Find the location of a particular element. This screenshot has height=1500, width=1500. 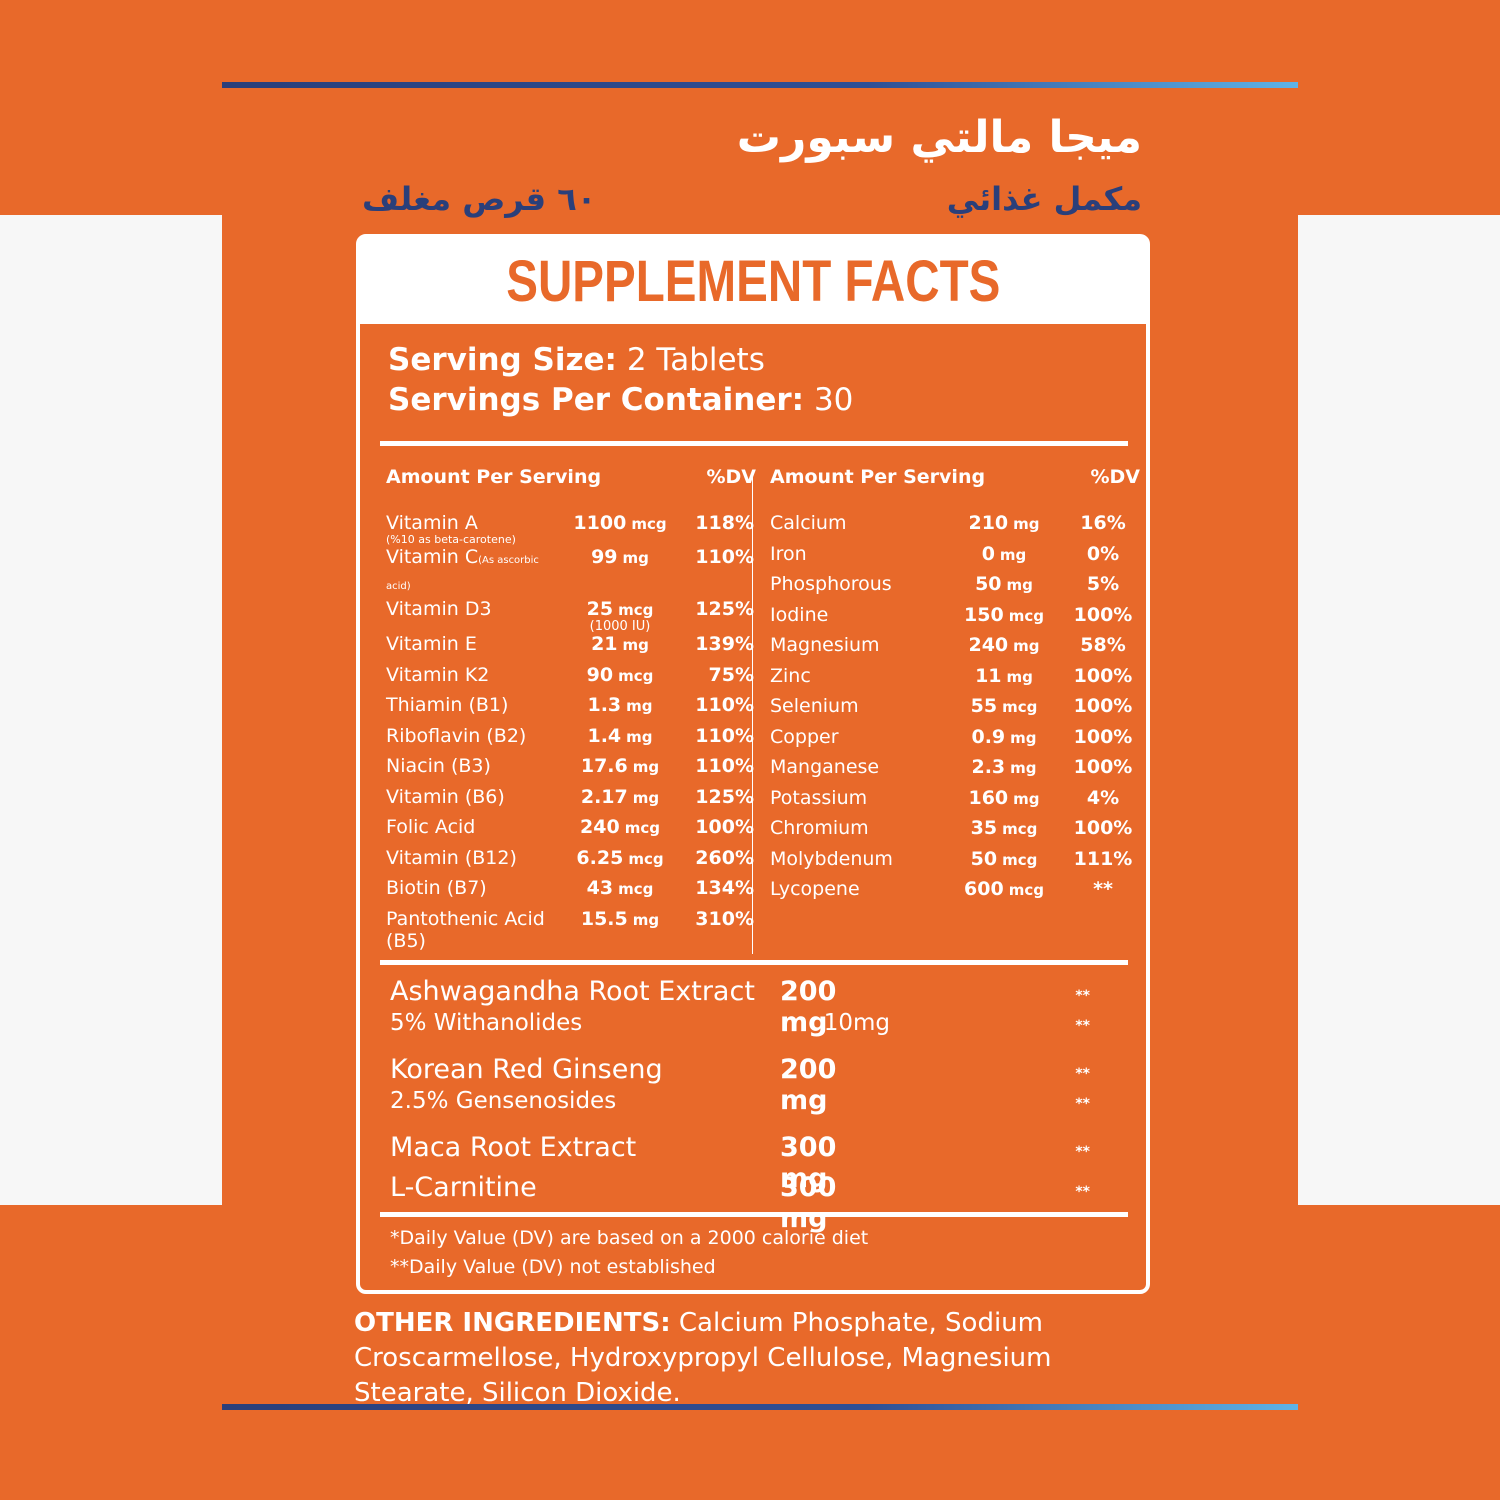

extract-name: Maca Root Extract is located at coordinates (513, 1147).